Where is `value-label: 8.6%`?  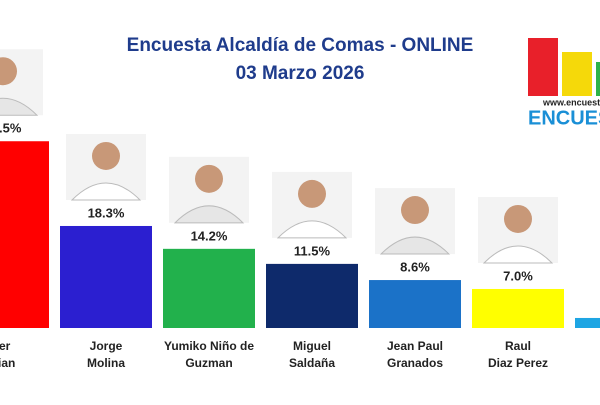 value-label: 8.6% is located at coordinates (415, 266).